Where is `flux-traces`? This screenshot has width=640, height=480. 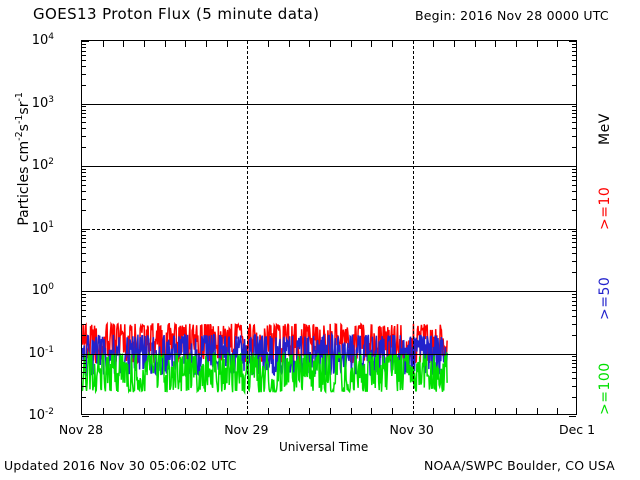
flux-traces is located at coordinates (265, 358).